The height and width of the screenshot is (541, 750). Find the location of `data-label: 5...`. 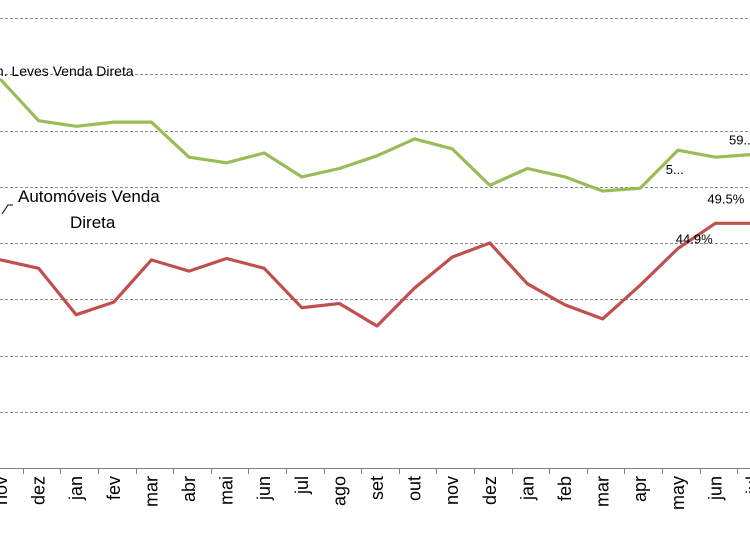

data-label: 5... is located at coordinates (675, 169).